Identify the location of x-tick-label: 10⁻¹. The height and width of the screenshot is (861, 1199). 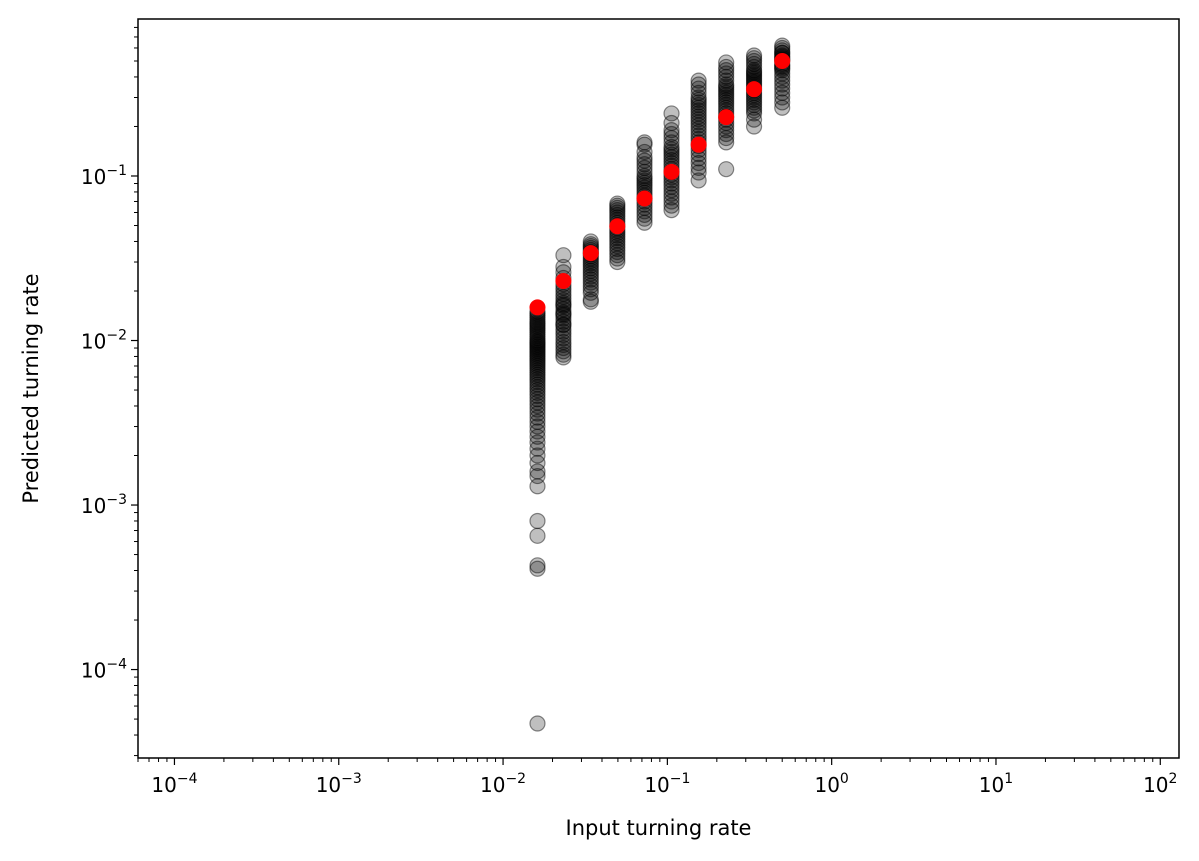
(667, 784).